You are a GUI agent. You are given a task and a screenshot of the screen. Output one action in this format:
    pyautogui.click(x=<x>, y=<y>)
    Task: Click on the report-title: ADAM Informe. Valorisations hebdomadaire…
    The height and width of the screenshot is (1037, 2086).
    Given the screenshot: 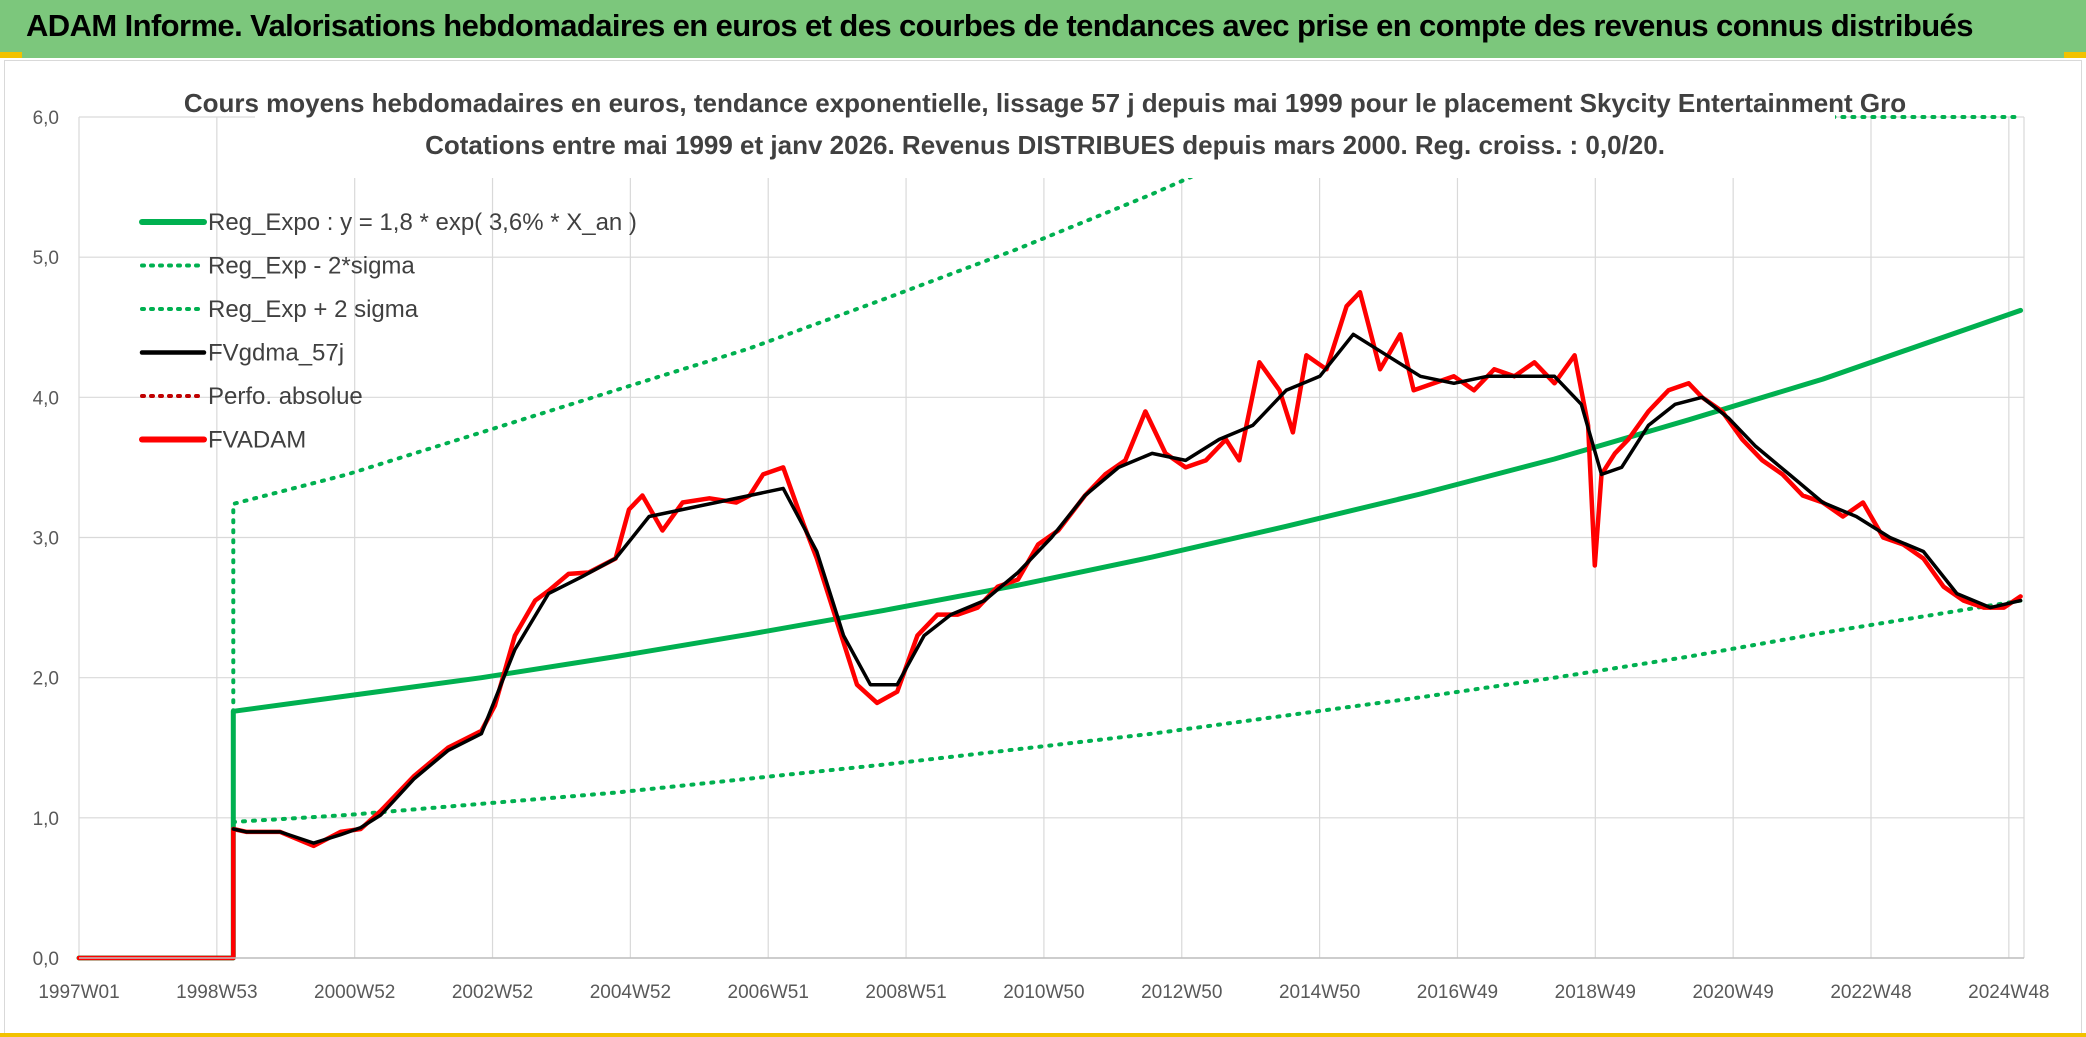 What is the action you would take?
    pyautogui.click(x=999, y=25)
    